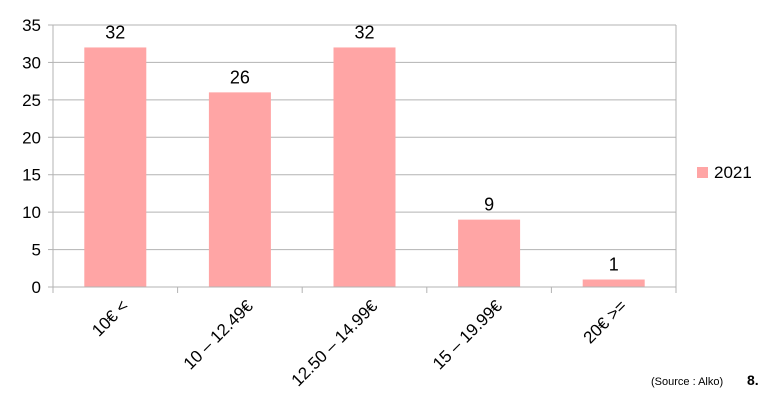  What do you see at coordinates (31, 212) in the screenshot?
I see `y-tick-label: 10` at bounding box center [31, 212].